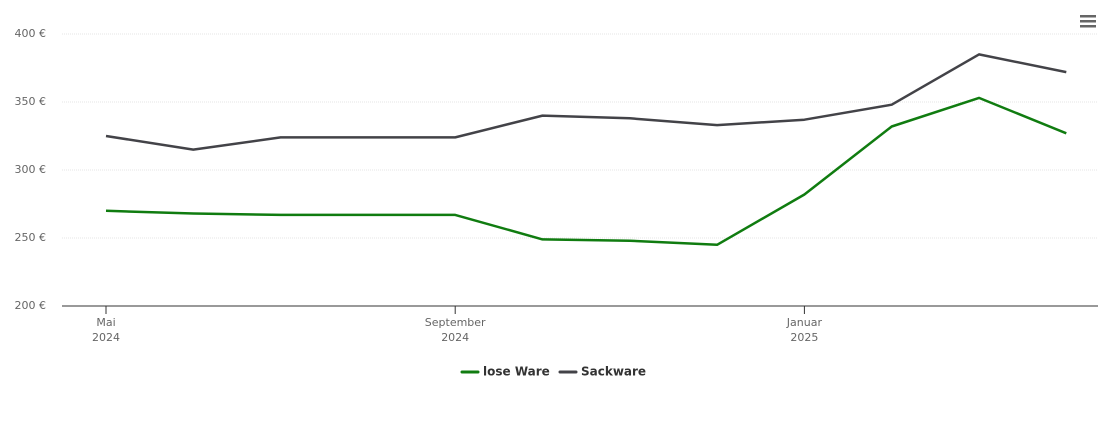  Describe the element at coordinates (455, 322) in the screenshot. I see `x-tick-label: September` at that location.